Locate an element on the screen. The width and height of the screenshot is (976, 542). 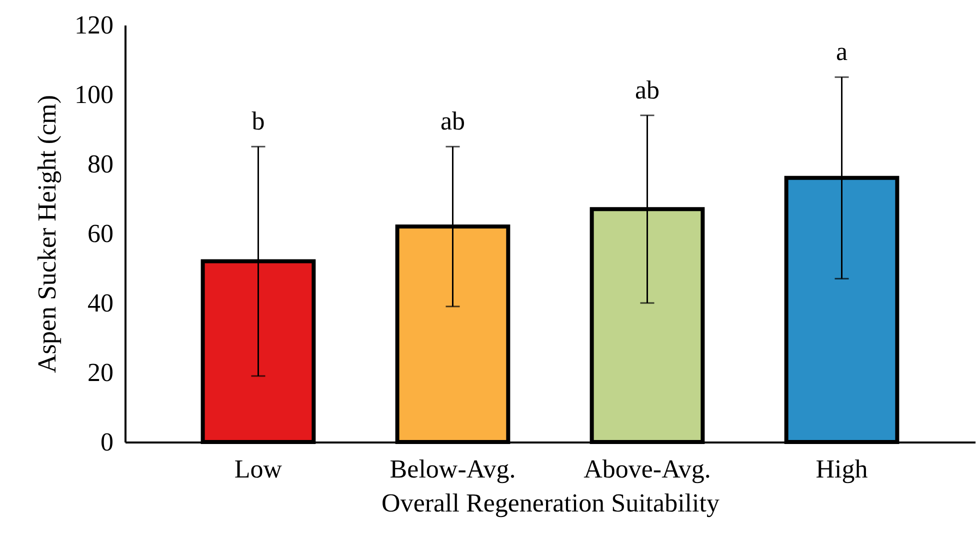
y-tick-label: 0 is located at coordinates (107, 442).